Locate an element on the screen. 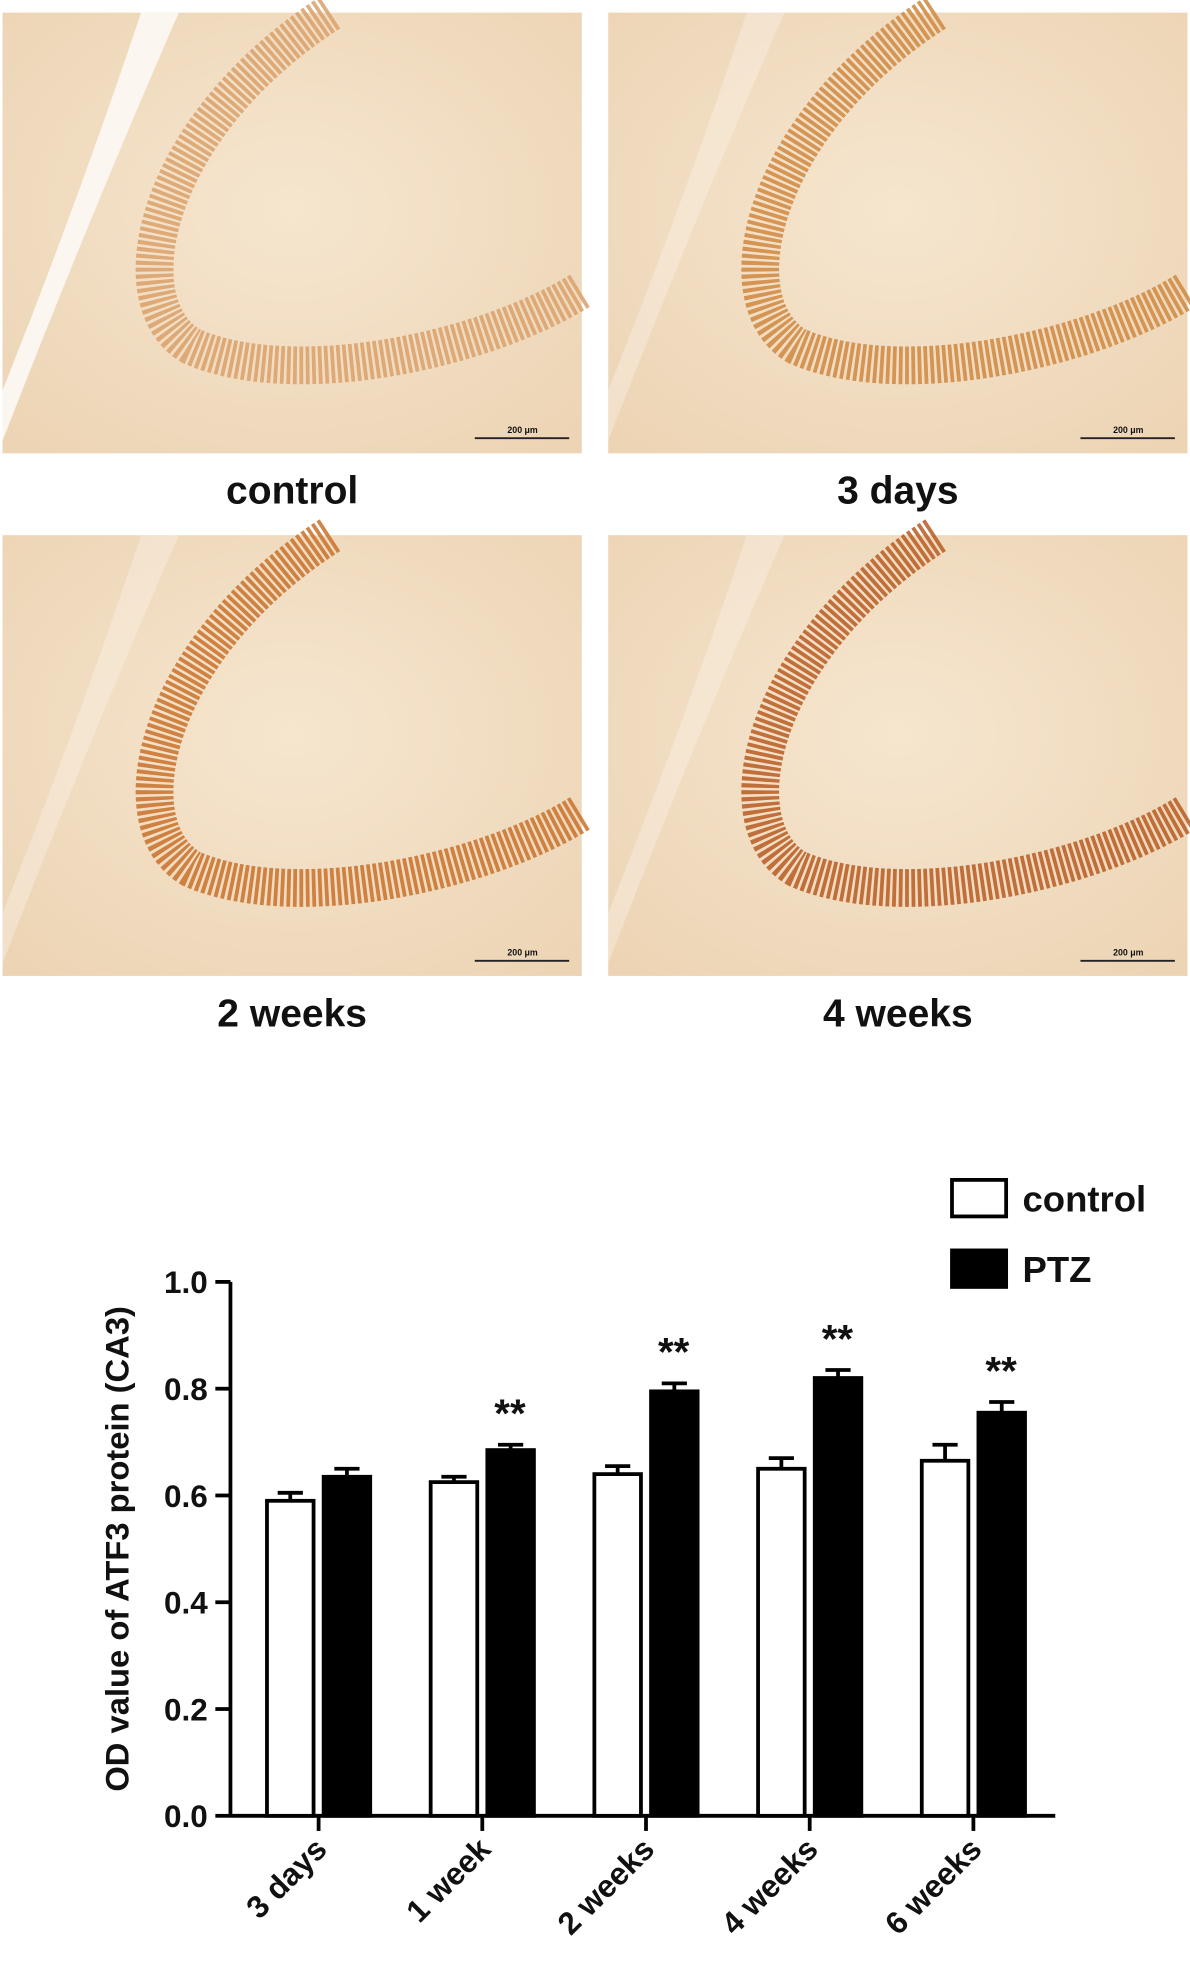 This screenshot has width=1190, height=1977. x-tick-label: 1 week is located at coordinates (449, 1880).